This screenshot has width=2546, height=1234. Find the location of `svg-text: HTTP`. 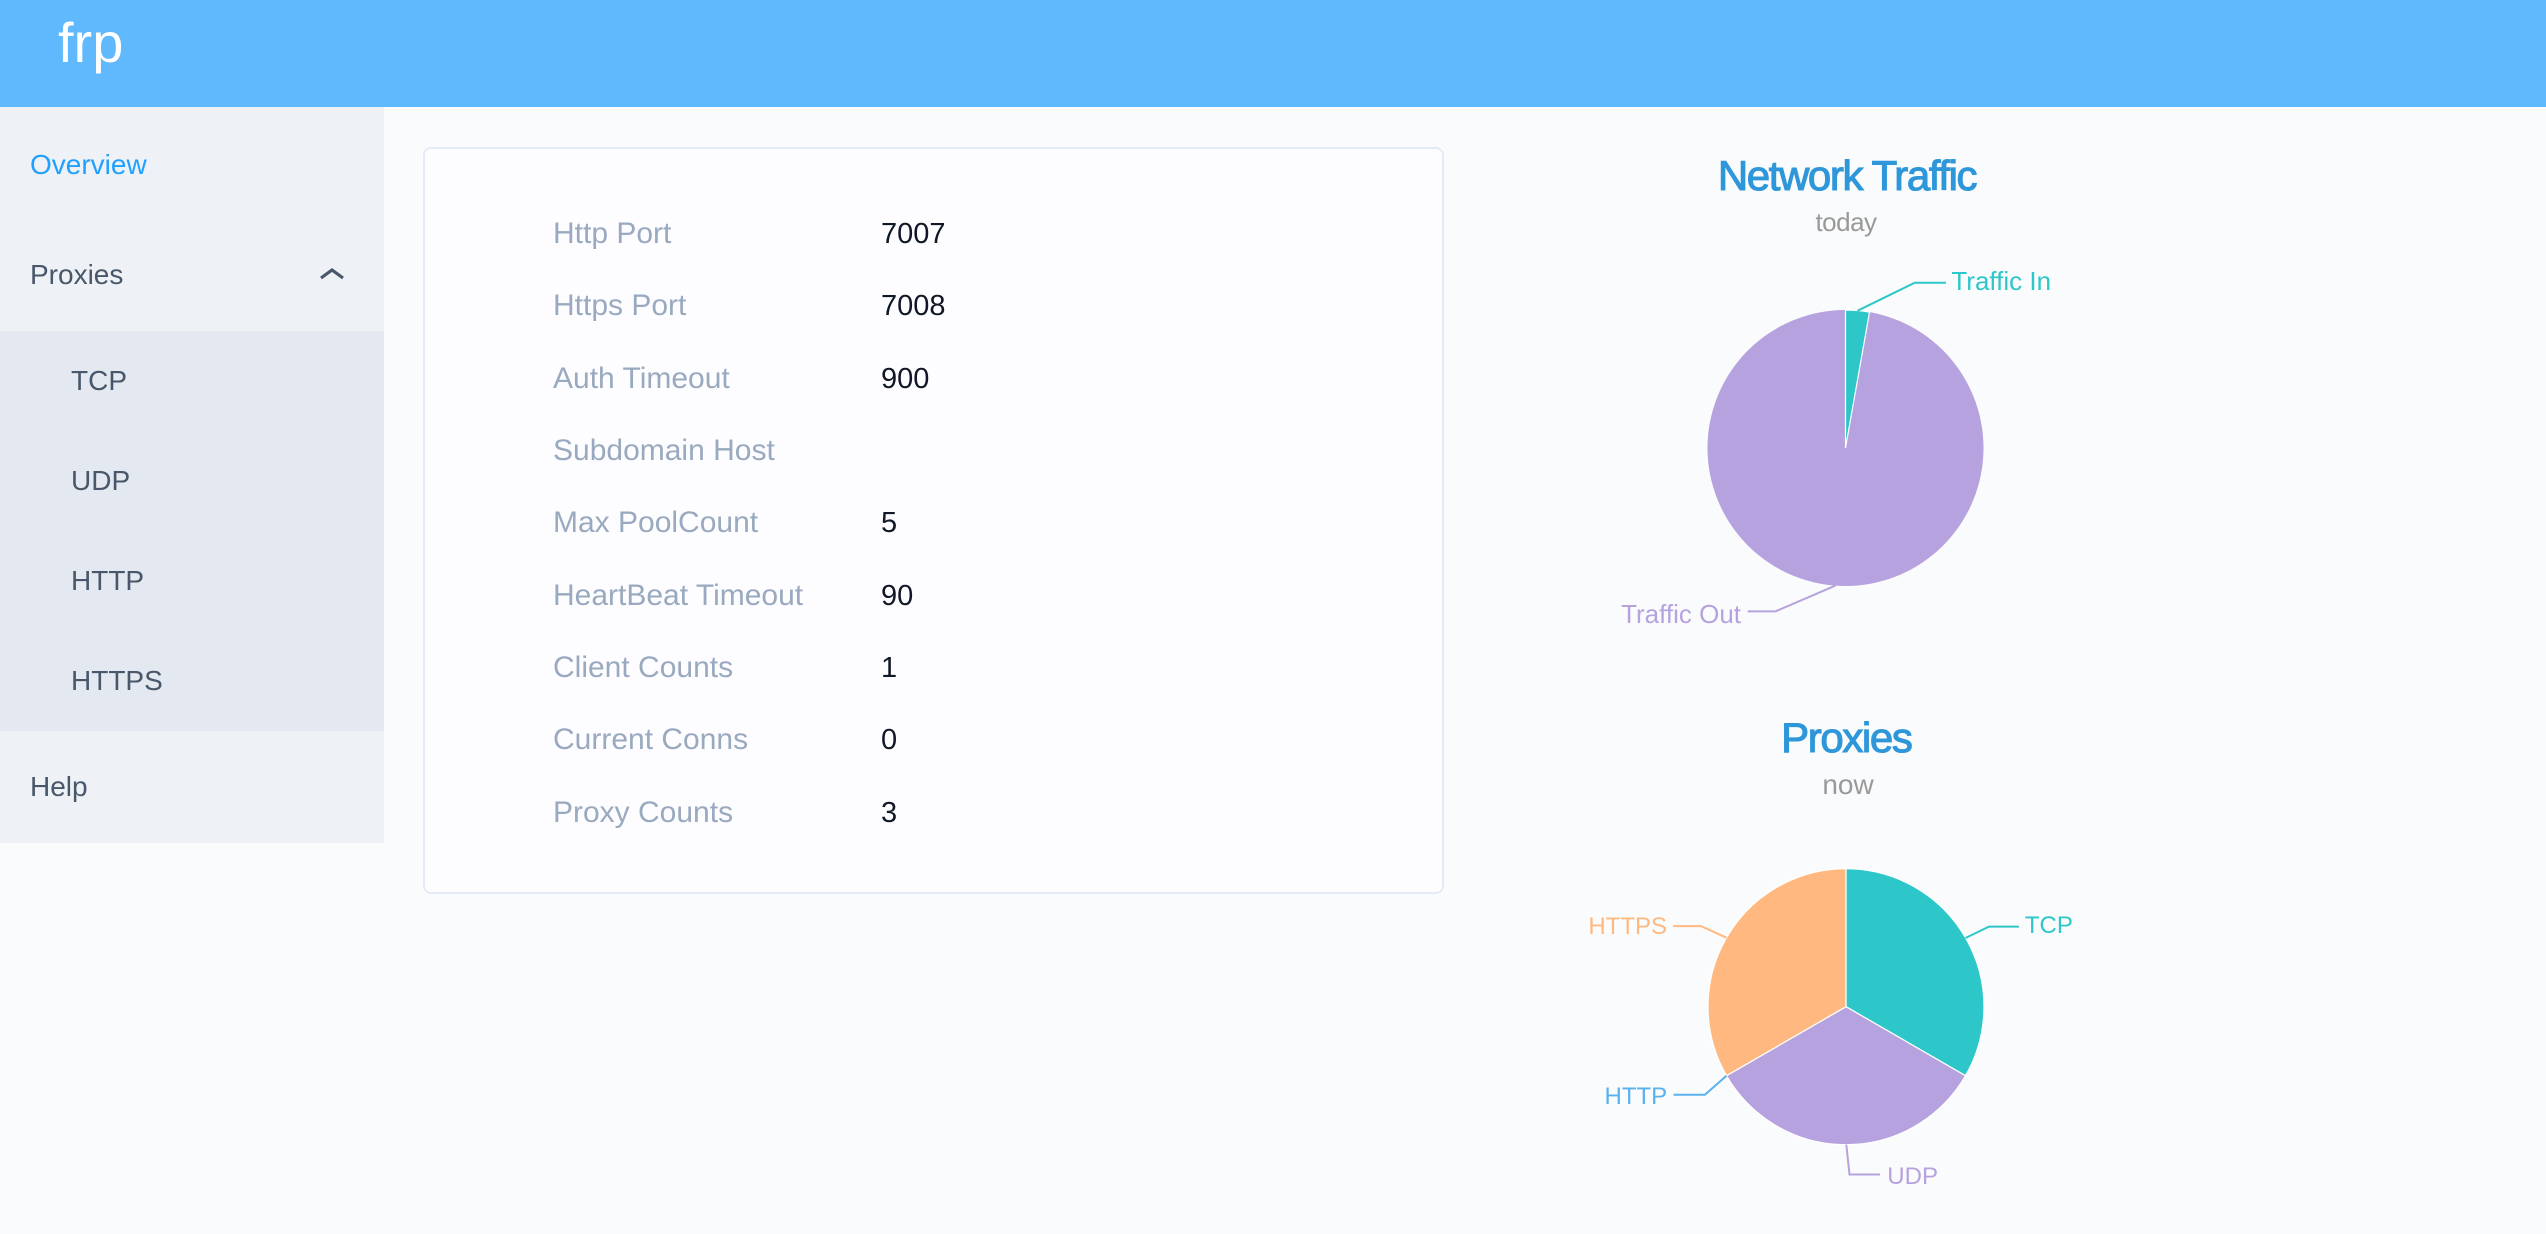

svg-text: HTTP is located at coordinates (1636, 1096).